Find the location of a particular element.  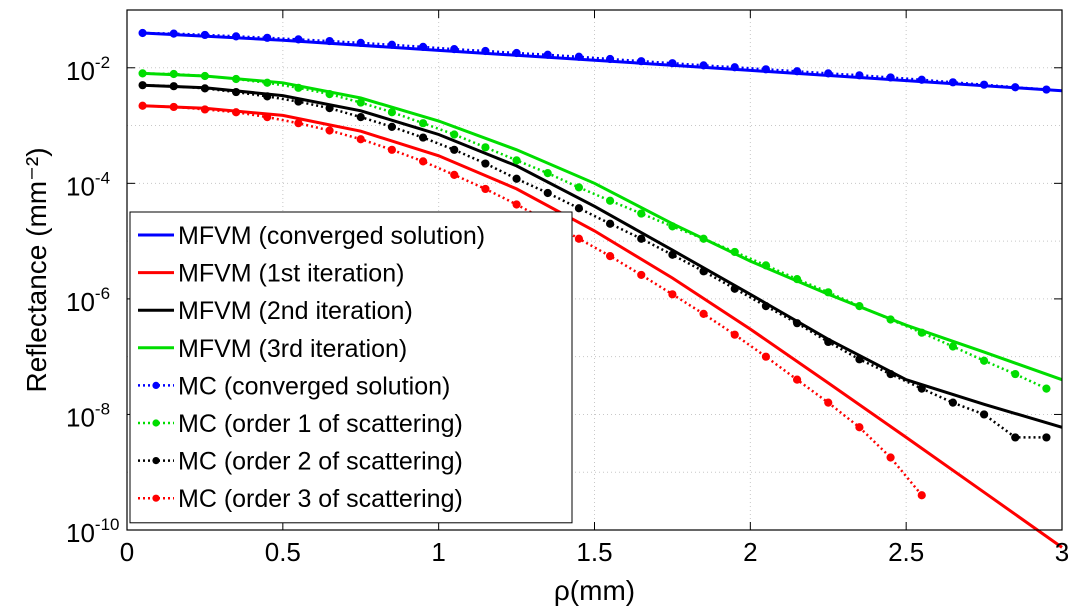

y-tick-label: 10⁻¹⁰ is located at coordinates (93, 531).